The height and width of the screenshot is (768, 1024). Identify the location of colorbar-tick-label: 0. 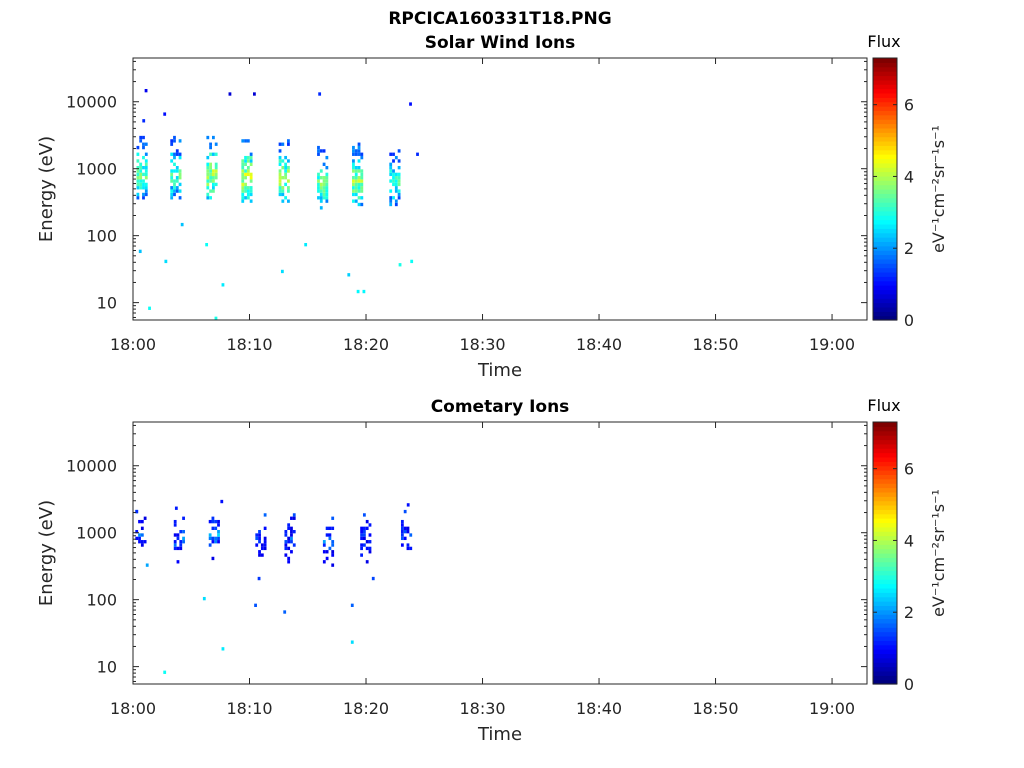
(909, 684).